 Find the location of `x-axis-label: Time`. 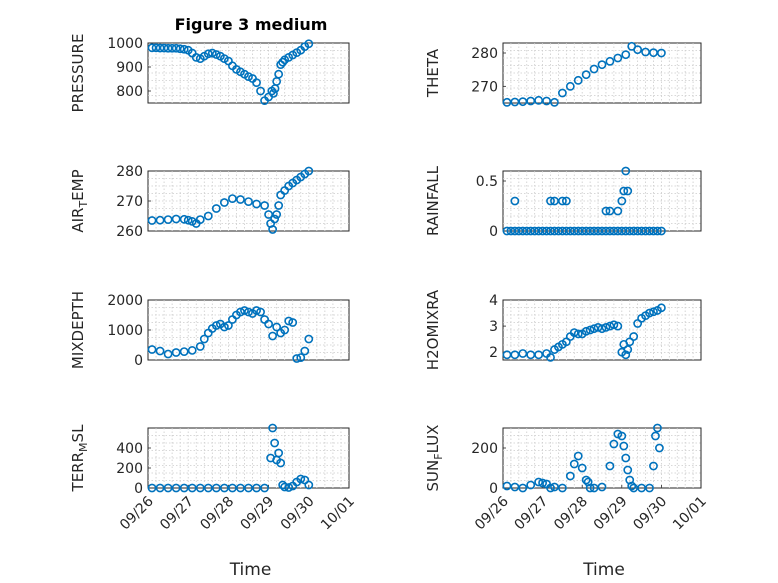

x-axis-label: Time is located at coordinates (603, 570).